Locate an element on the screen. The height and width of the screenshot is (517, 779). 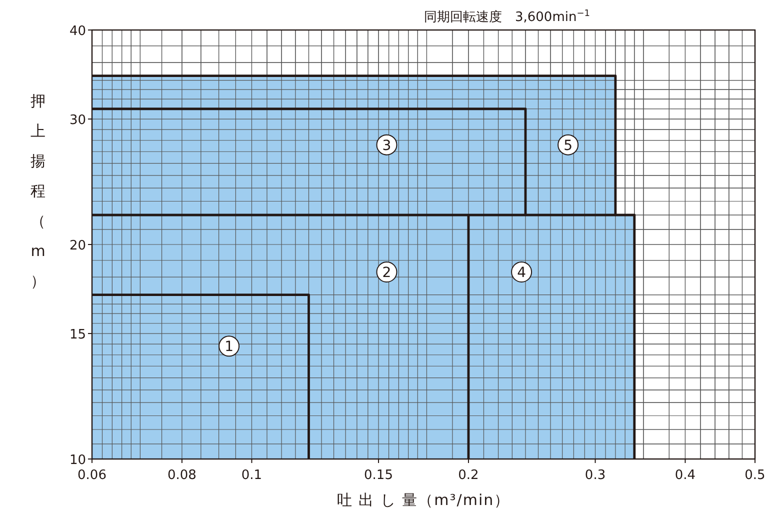
x-tick-label: 0.08 is located at coordinates (181, 475).